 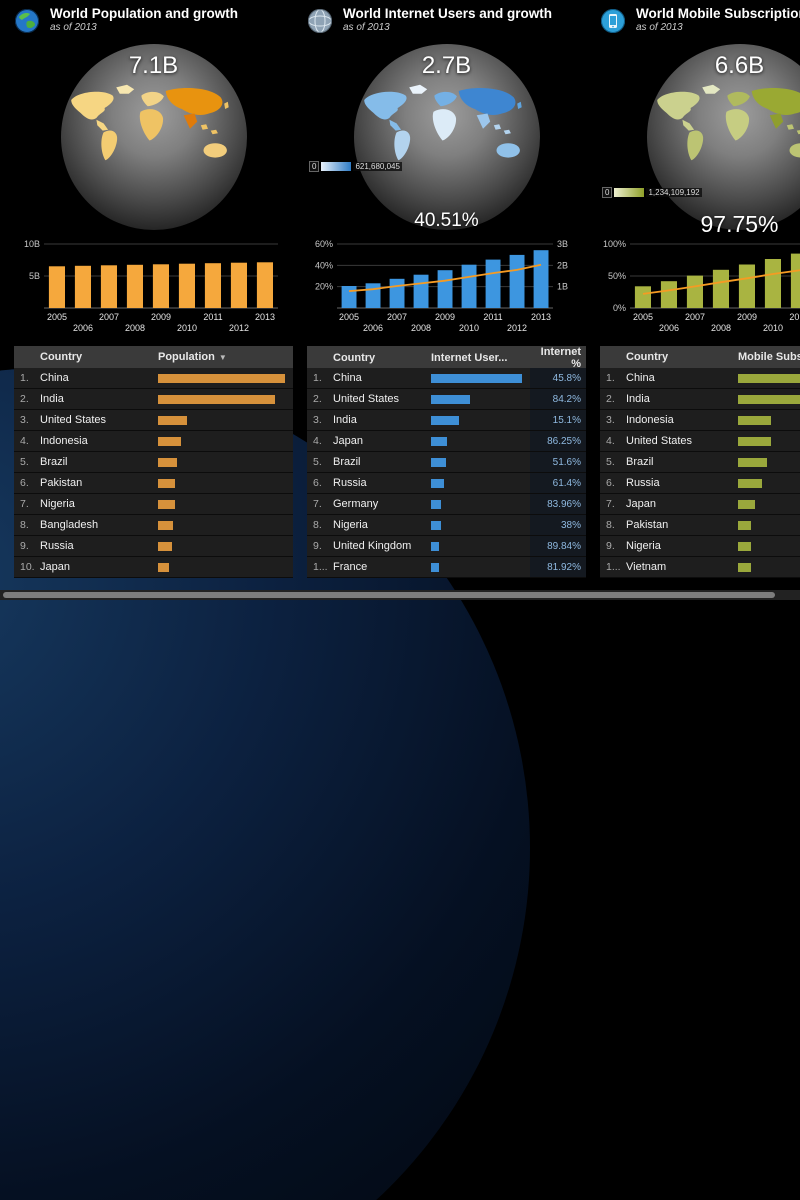 I want to click on table-row: 1...France 81.92%, so click(x=446, y=567).